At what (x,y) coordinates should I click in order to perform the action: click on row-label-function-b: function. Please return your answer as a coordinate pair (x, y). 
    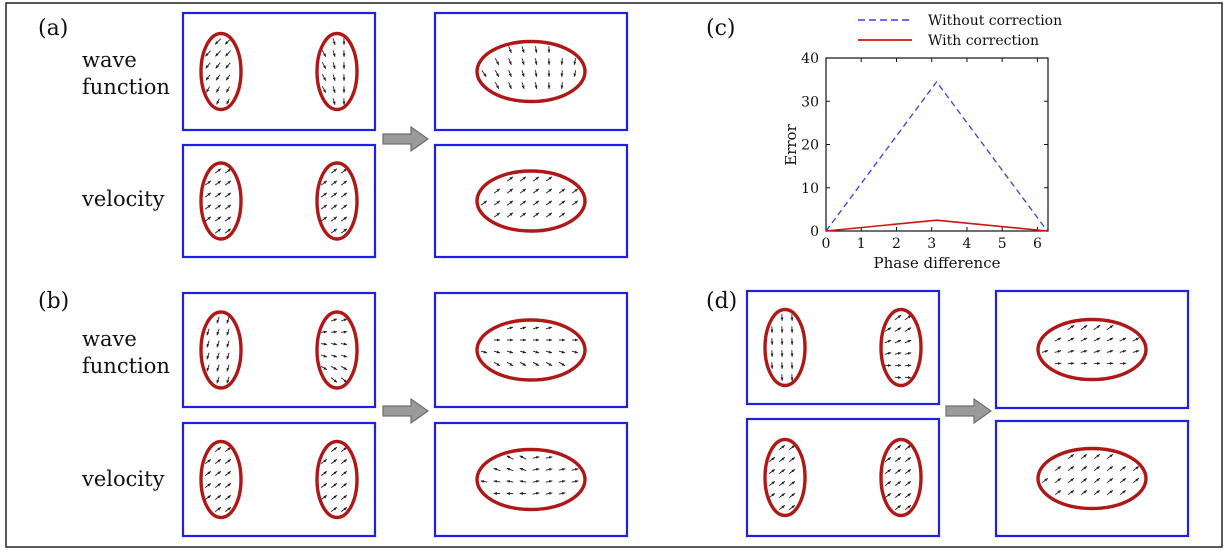
    Looking at the image, I should click on (126, 366).